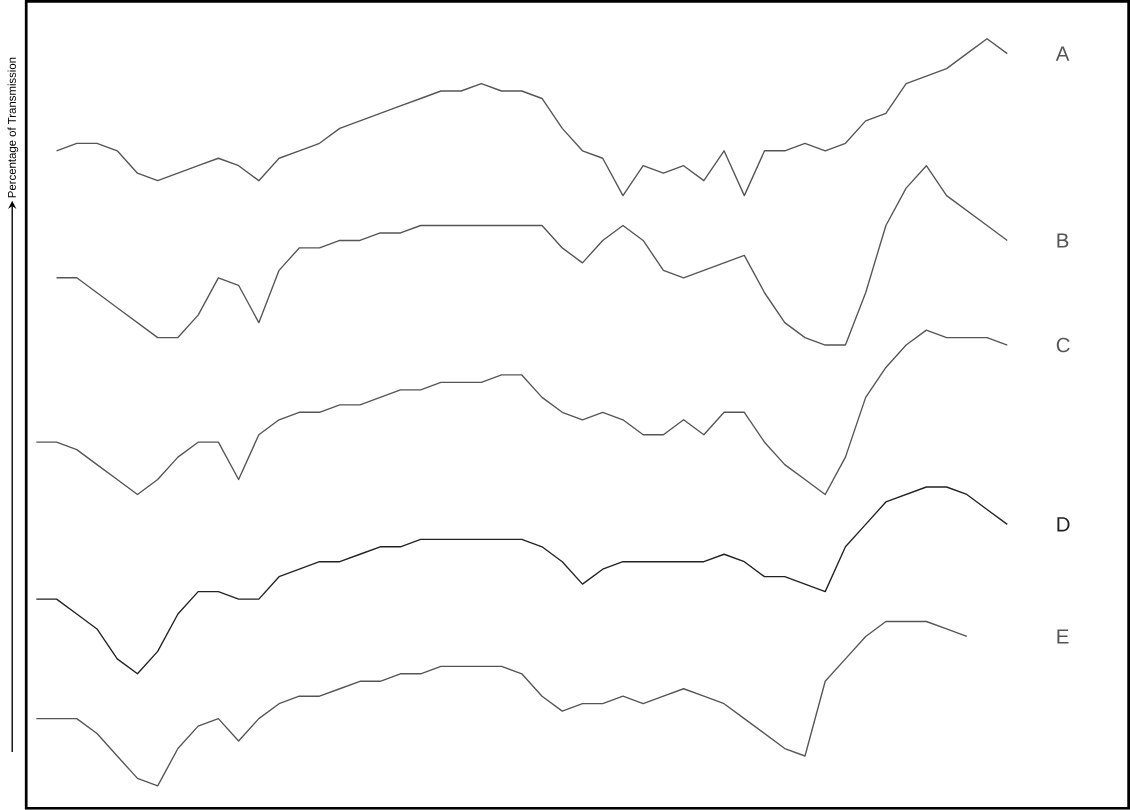 The image size is (1130, 810). What do you see at coordinates (1062, 53) in the screenshot?
I see `text: A` at bounding box center [1062, 53].